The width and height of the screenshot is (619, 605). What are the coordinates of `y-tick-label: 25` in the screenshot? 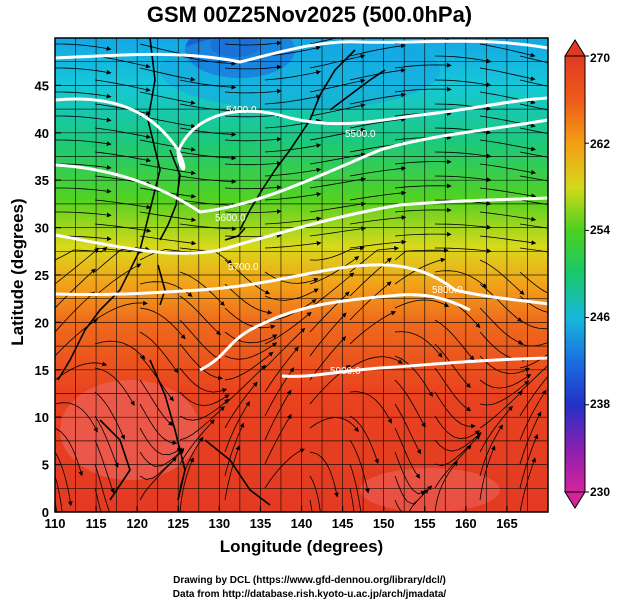 It's located at (42, 275).